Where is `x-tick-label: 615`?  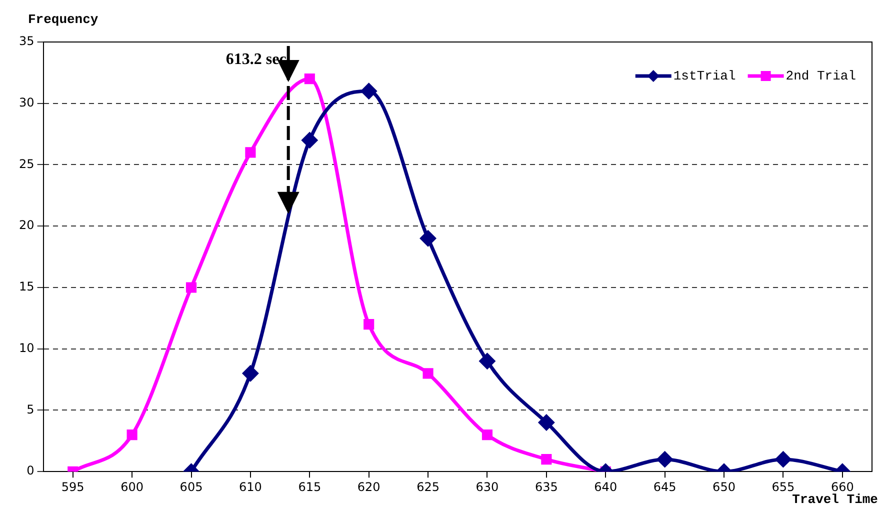 x-tick-label: 615 is located at coordinates (310, 487).